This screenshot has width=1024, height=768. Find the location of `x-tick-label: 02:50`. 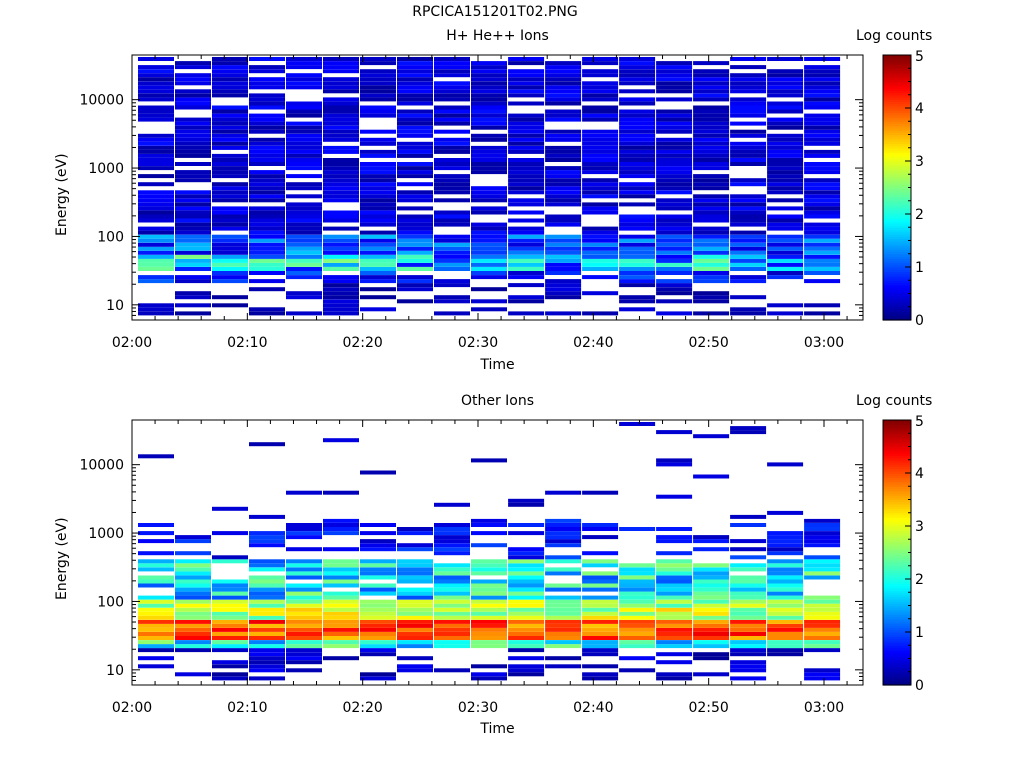

x-tick-label: 02:50 is located at coordinates (708, 343).